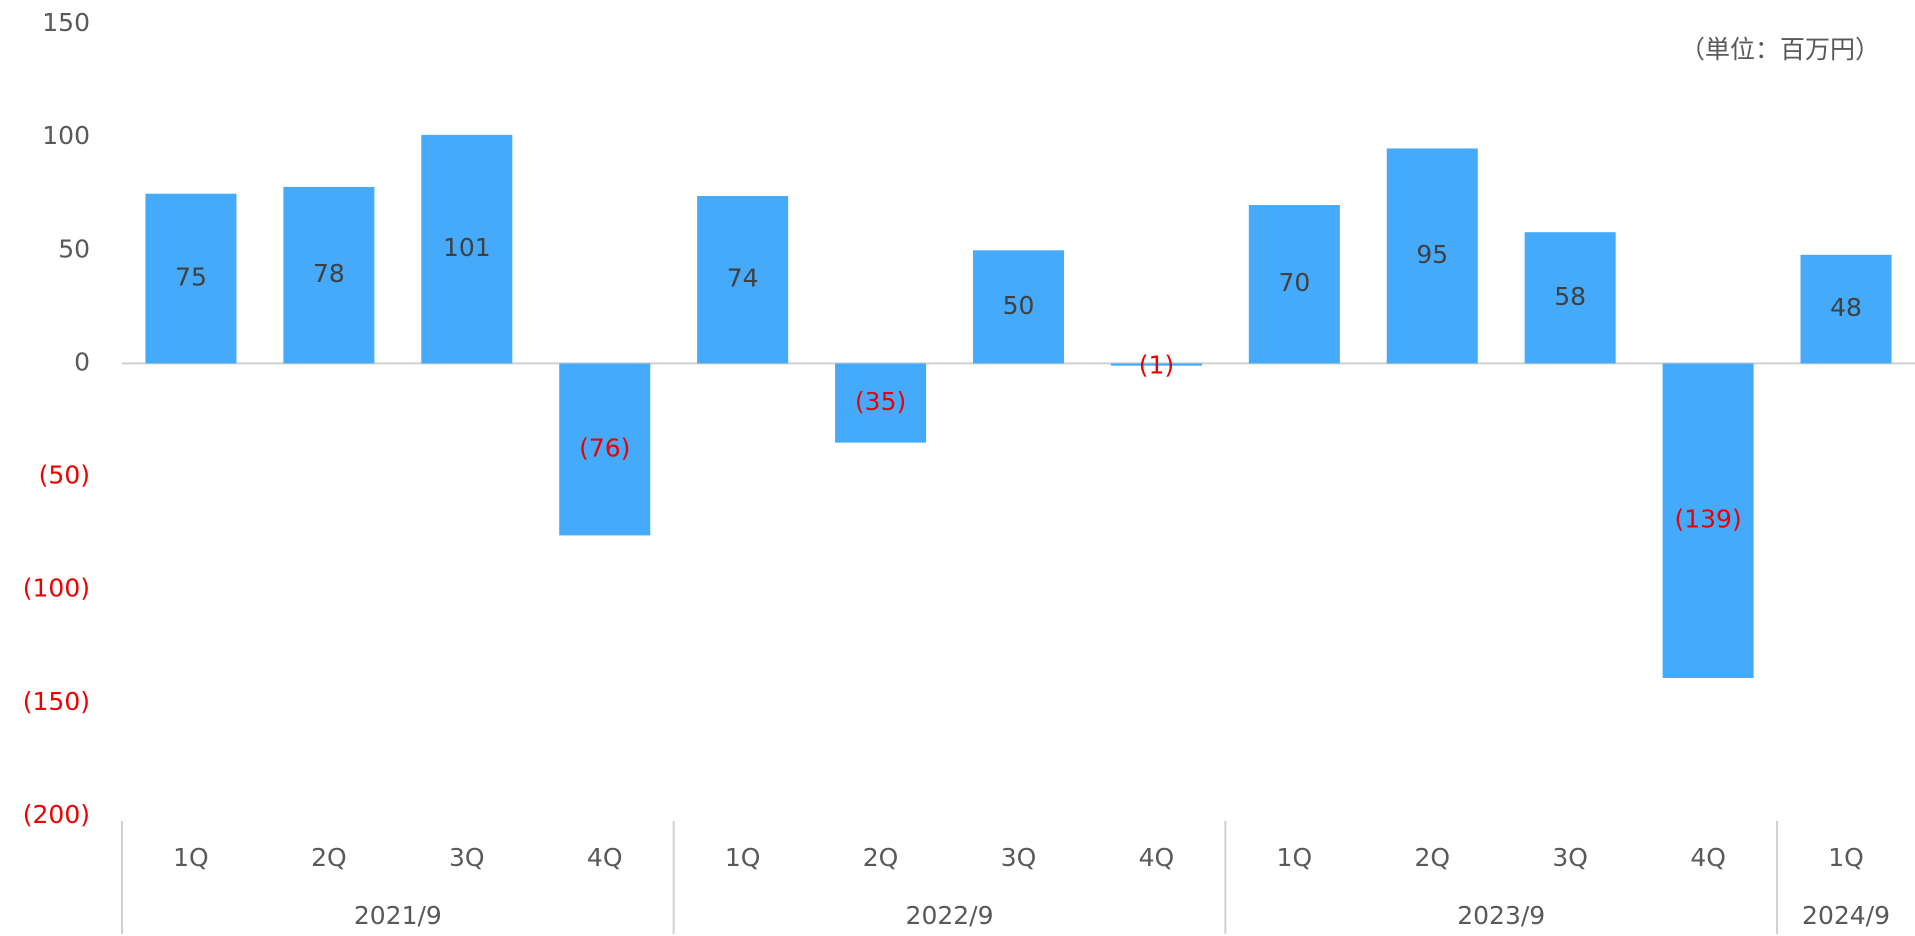 The image size is (1915, 936). I want to click on y-tick-label: (150), so click(56, 701).